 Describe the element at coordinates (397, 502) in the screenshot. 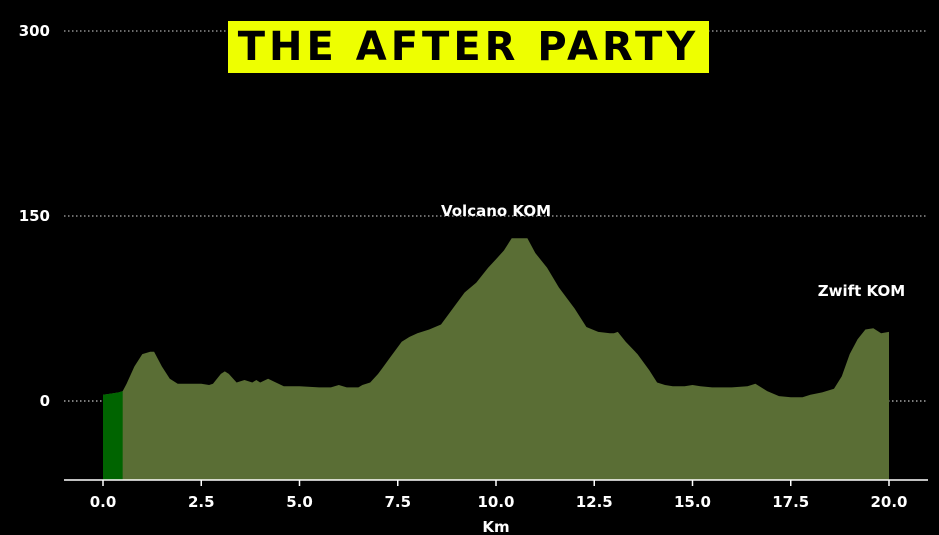

I see `x-tick-label-7.5: 7.5` at that location.